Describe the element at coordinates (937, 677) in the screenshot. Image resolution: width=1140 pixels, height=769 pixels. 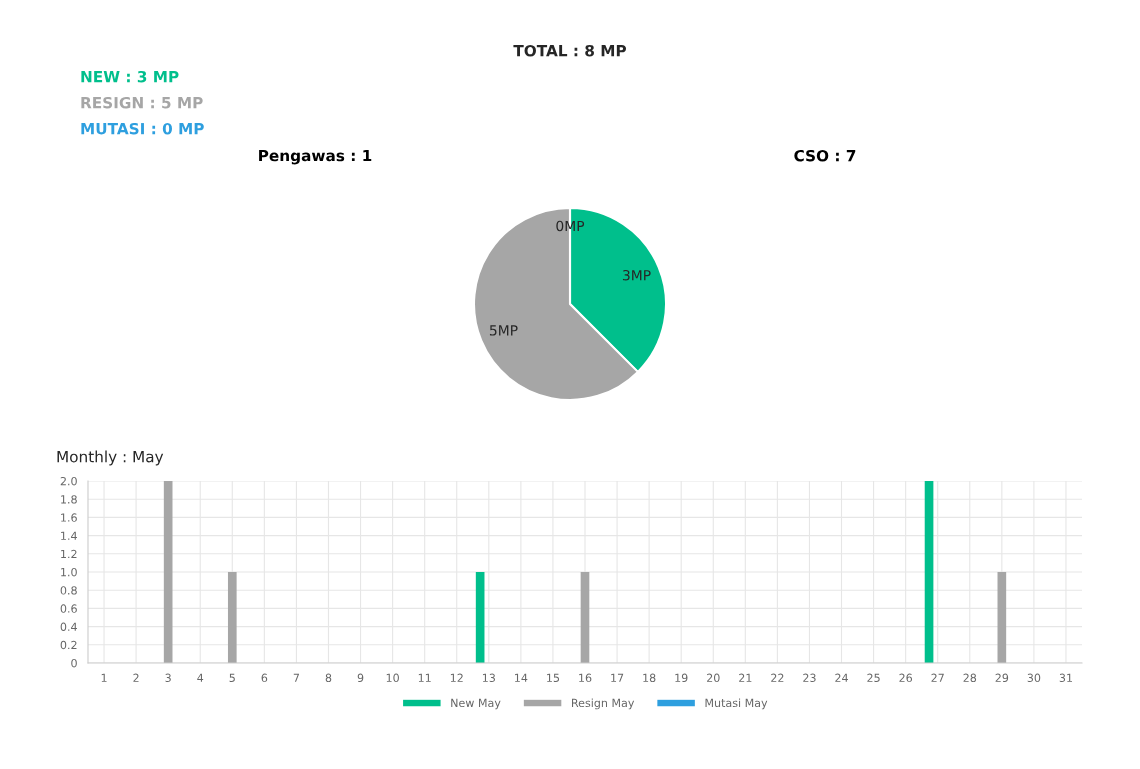
I see `x-tick-label: 27` at that location.